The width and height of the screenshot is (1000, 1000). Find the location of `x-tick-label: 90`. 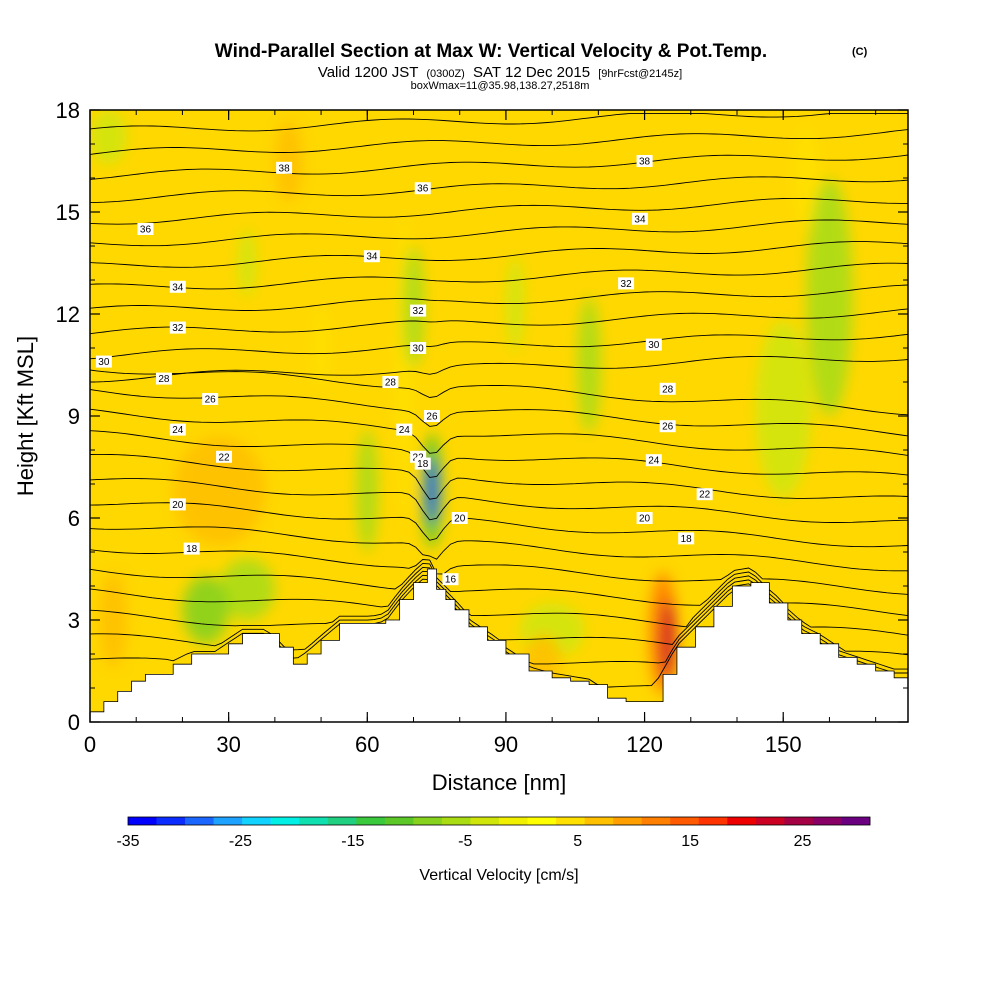

x-tick-label: 90 is located at coordinates (506, 744).